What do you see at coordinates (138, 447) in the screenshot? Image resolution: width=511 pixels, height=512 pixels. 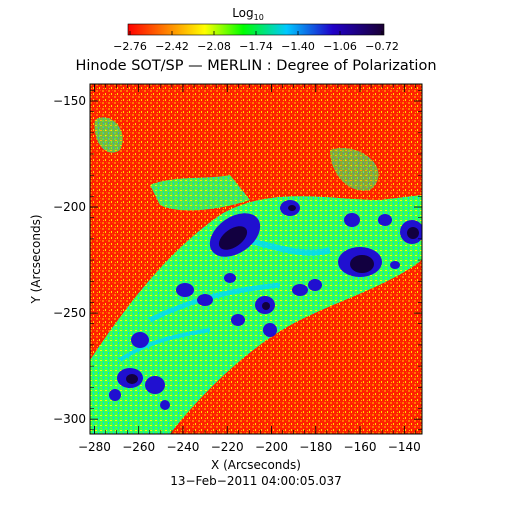 I see `x-tick-label: −260` at bounding box center [138, 447].